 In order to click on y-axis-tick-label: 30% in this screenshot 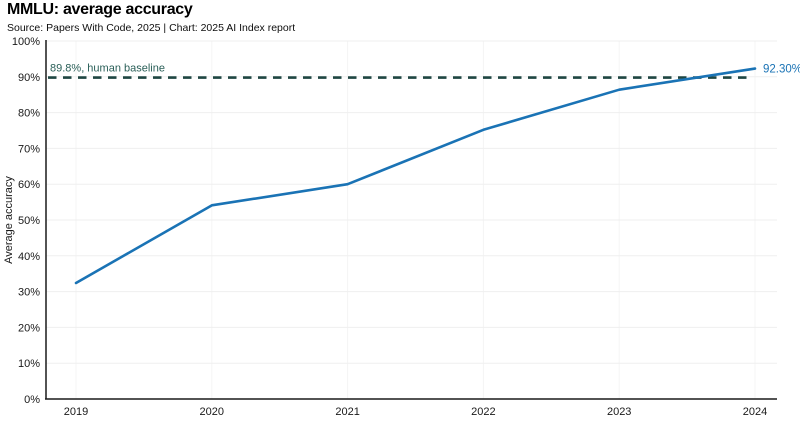, I will do `click(29, 293)`.